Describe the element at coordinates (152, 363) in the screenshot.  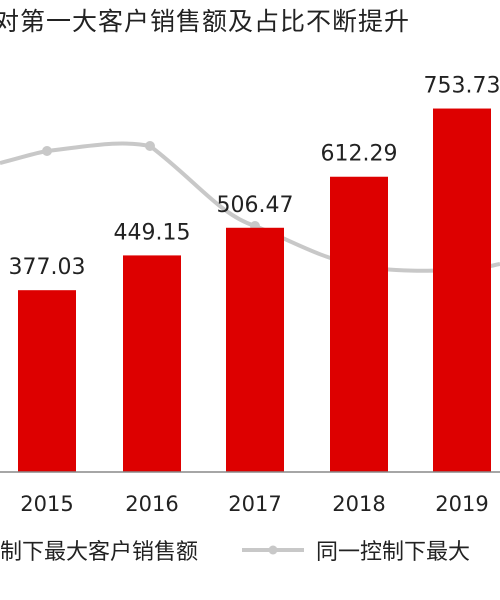
I see `bar-2016` at that location.